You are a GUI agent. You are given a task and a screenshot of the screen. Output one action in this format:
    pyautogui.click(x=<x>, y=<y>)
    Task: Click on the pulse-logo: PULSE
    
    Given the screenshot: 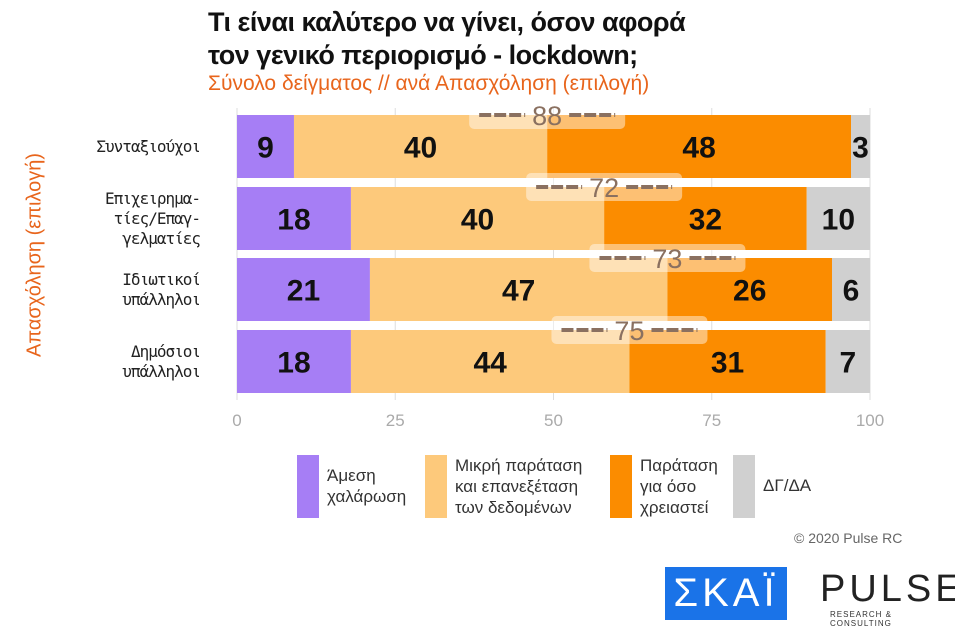 What is the action you would take?
    pyautogui.click(x=887, y=589)
    